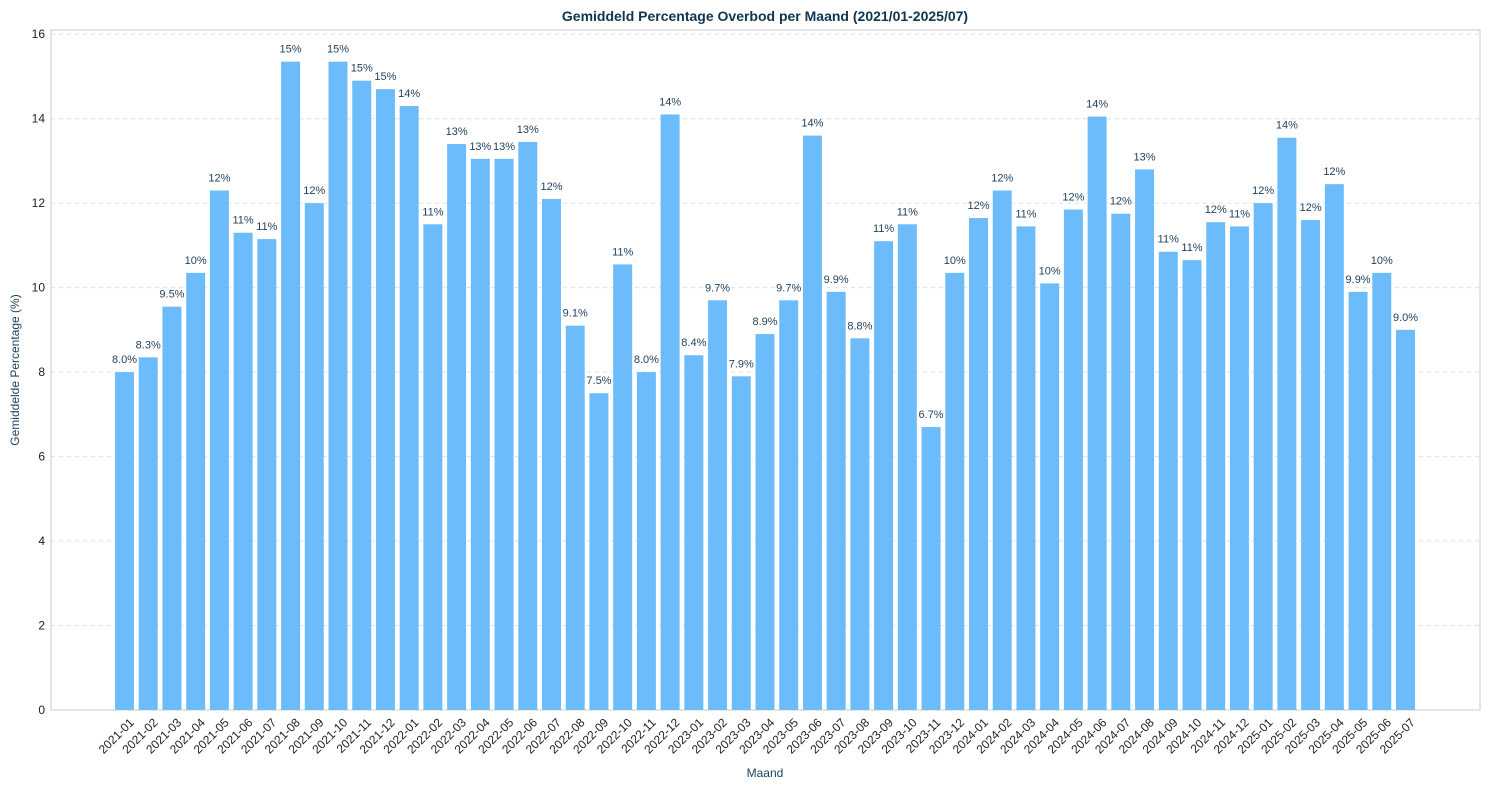  Describe the element at coordinates (148, 345) in the screenshot. I see `bar-value-label: 8.3%` at that location.